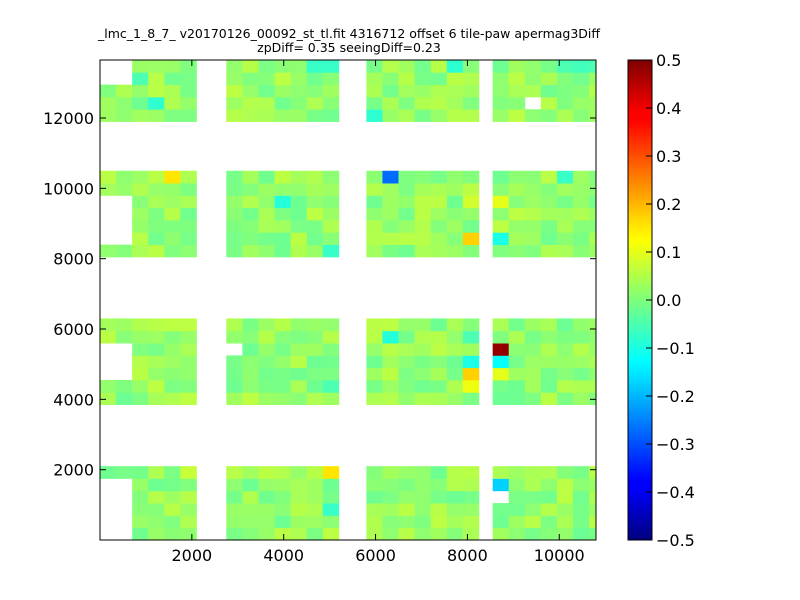 The image size is (800, 600). Describe the element at coordinates (675, 540) in the screenshot. I see `colorbar-tick-label: −0.5` at that location.